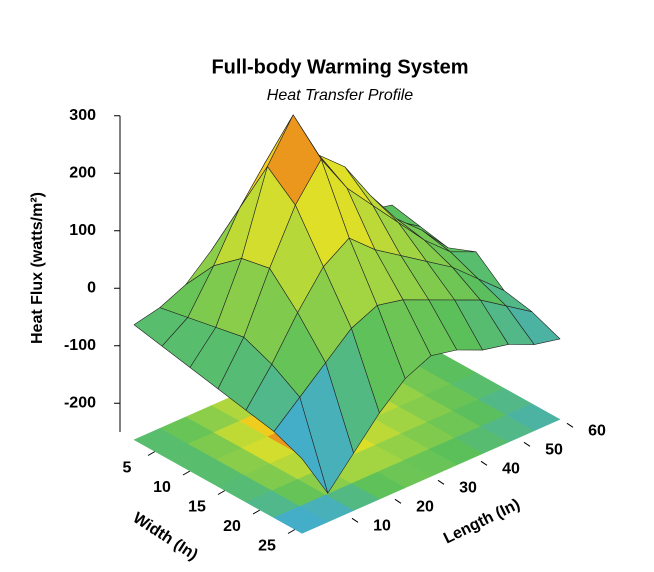 The image size is (654, 572). Describe the element at coordinates (37, 268) in the screenshot. I see `z-axis-label: Heat Flux (watts/m²)` at that location.